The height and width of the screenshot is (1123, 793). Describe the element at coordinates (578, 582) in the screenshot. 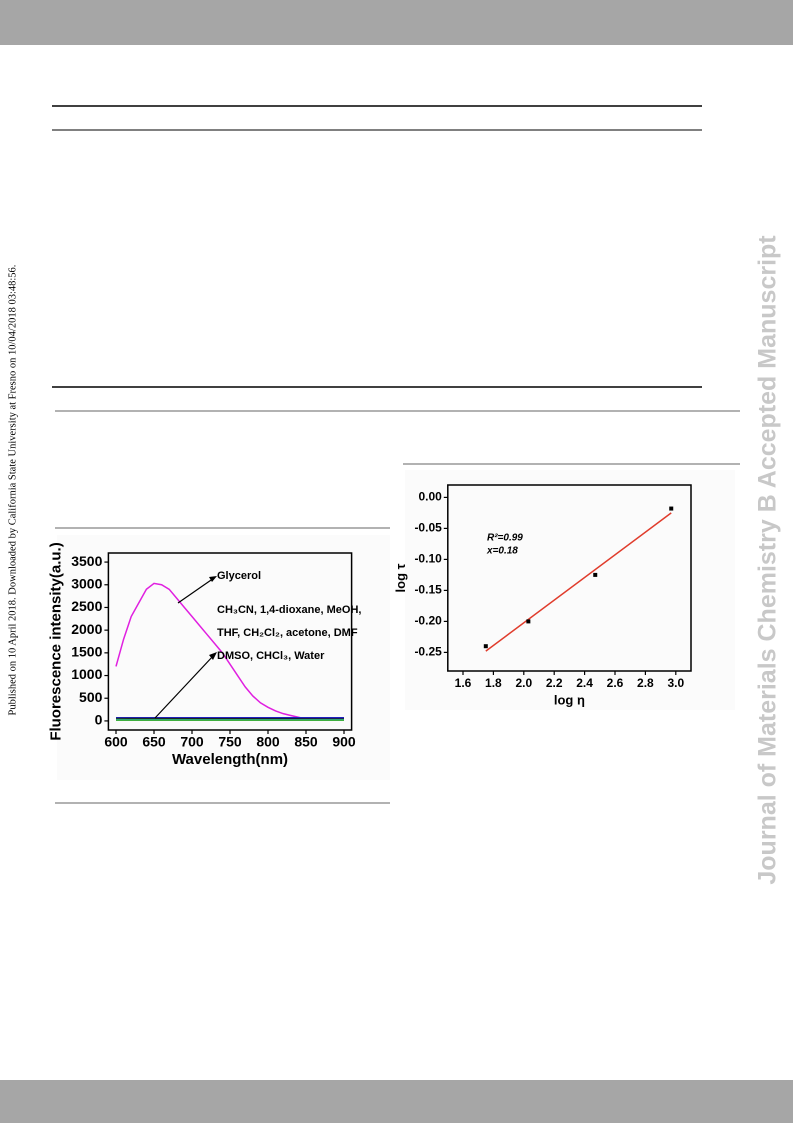

I see `fit-line` at that location.